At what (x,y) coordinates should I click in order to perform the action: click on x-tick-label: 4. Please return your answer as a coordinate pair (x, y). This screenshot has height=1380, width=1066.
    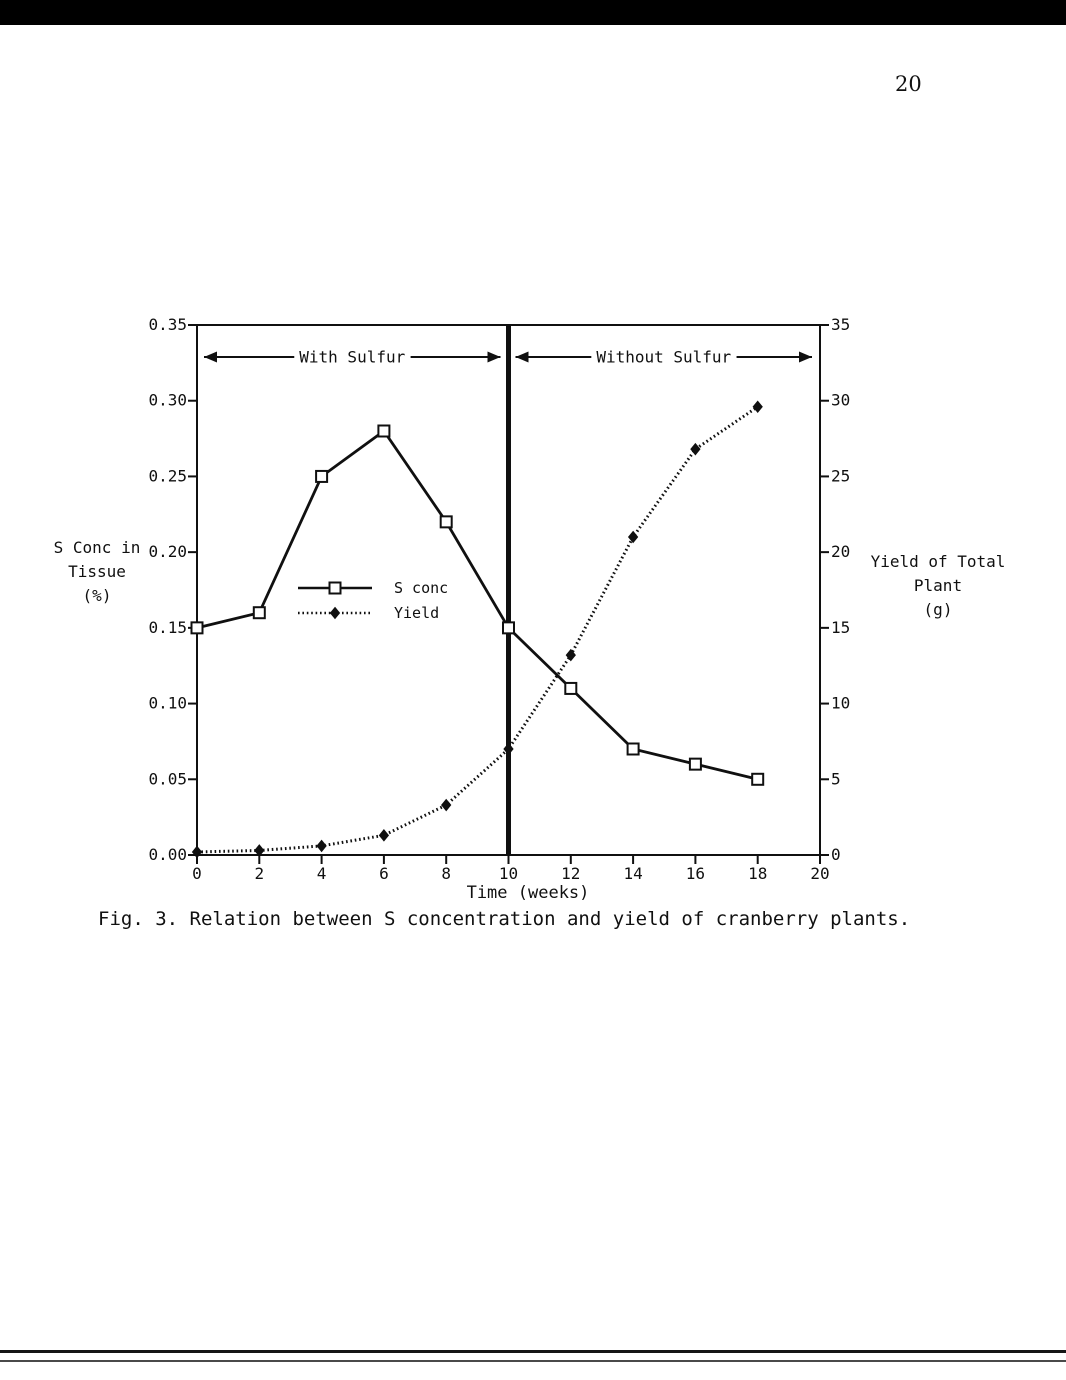
    Looking at the image, I should click on (322, 873).